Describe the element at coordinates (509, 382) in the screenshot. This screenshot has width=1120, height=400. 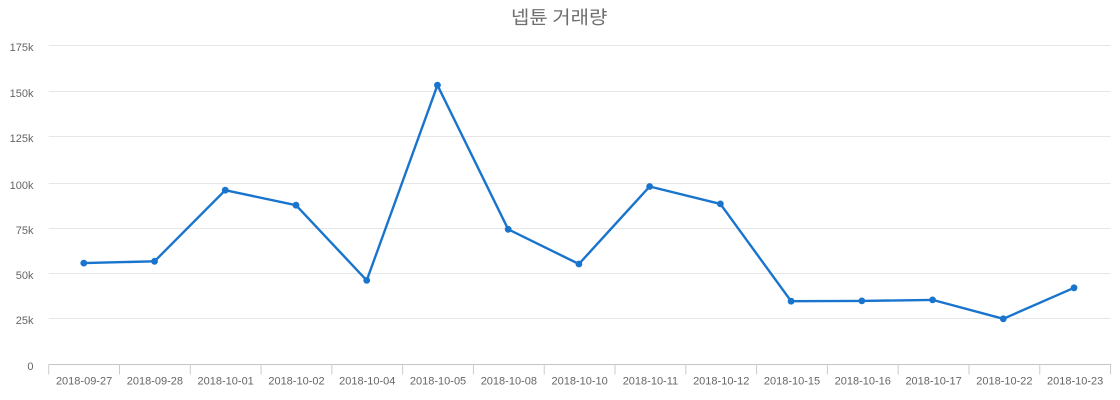
I see `svg-text: 2018-10-08` at that location.